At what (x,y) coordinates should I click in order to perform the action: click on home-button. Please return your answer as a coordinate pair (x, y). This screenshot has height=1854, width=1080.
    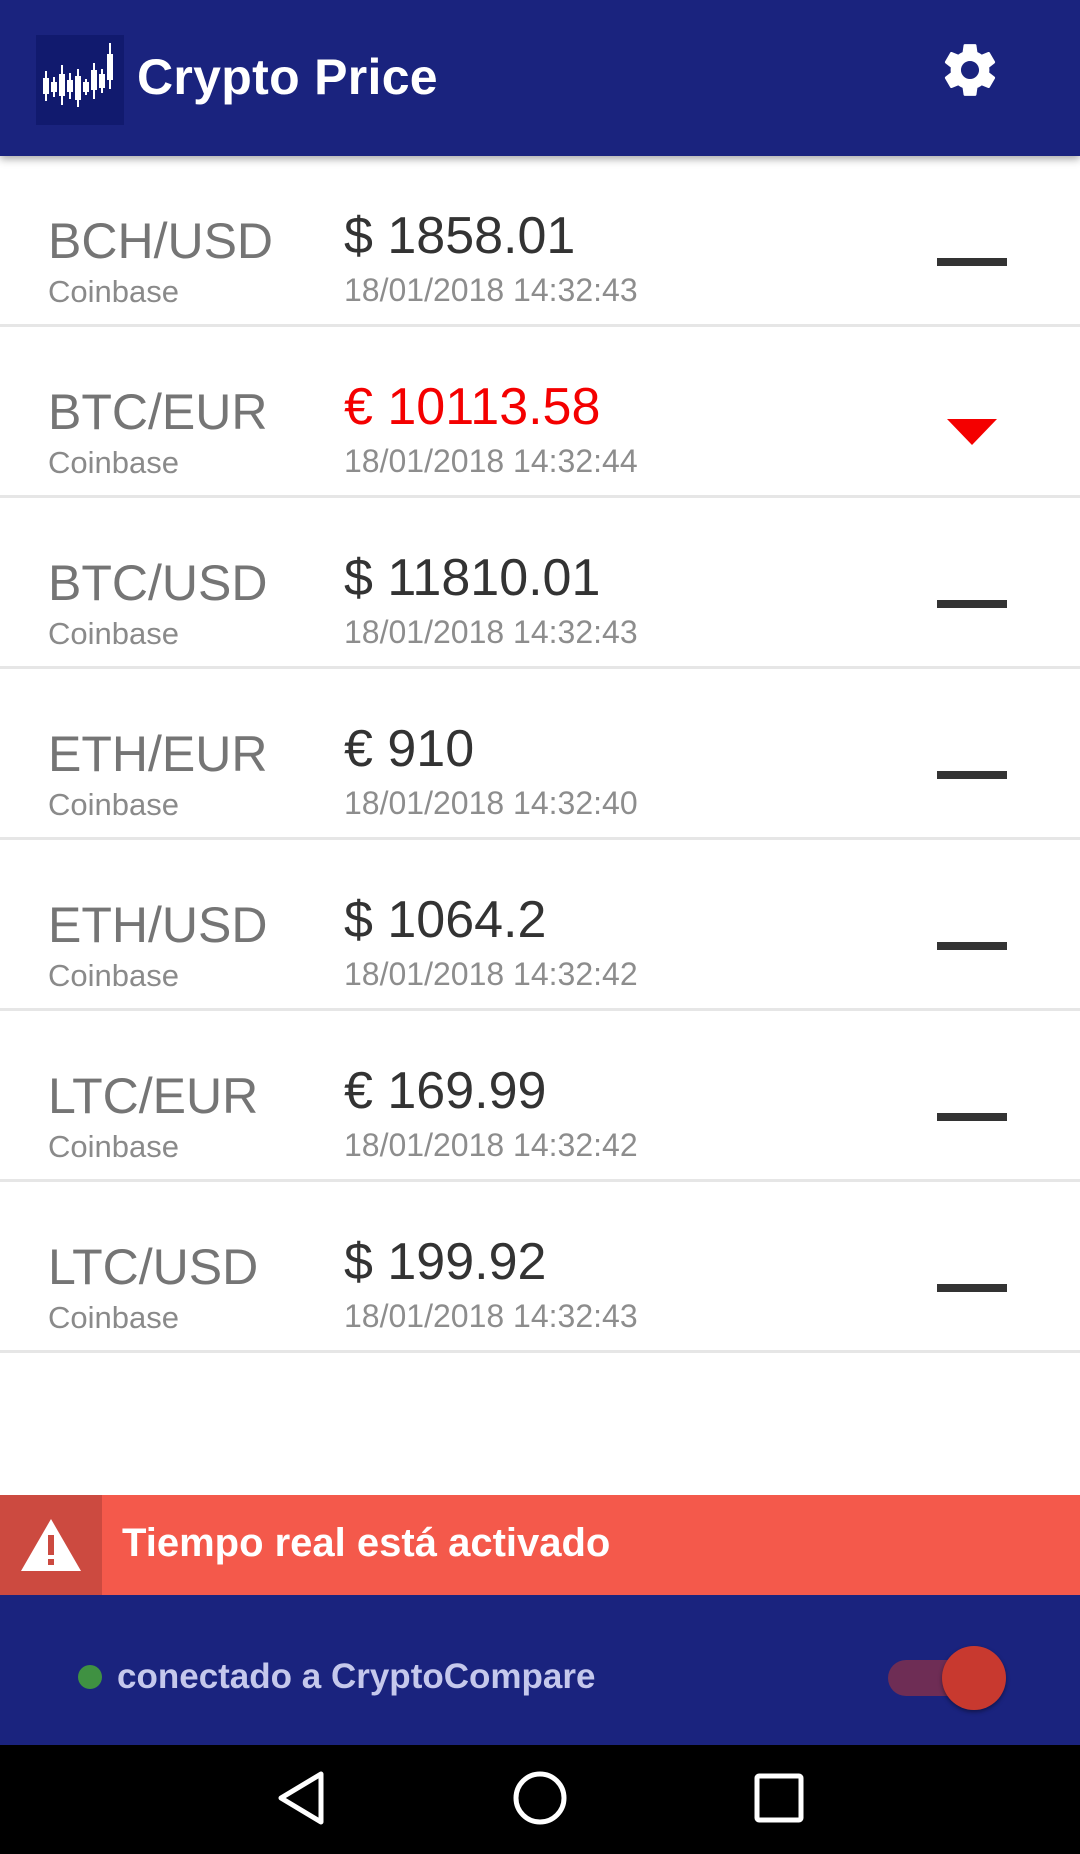
    Looking at the image, I should click on (540, 1800).